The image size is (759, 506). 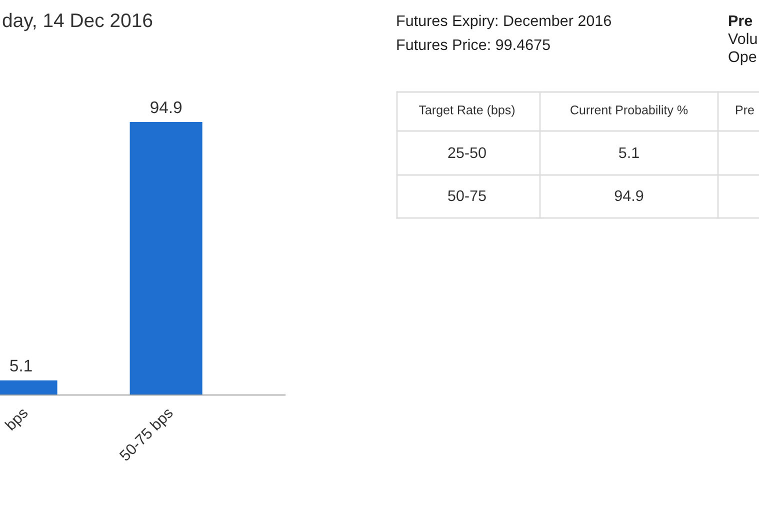 I want to click on text: 25-50, so click(x=467, y=152).